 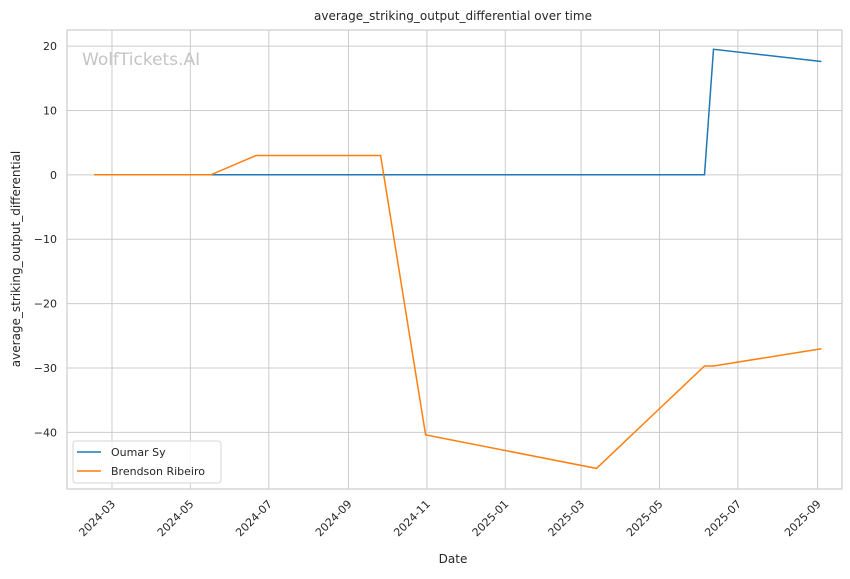 What do you see at coordinates (334, 519) in the screenshot?
I see `x-tick-label: 2024-09` at bounding box center [334, 519].